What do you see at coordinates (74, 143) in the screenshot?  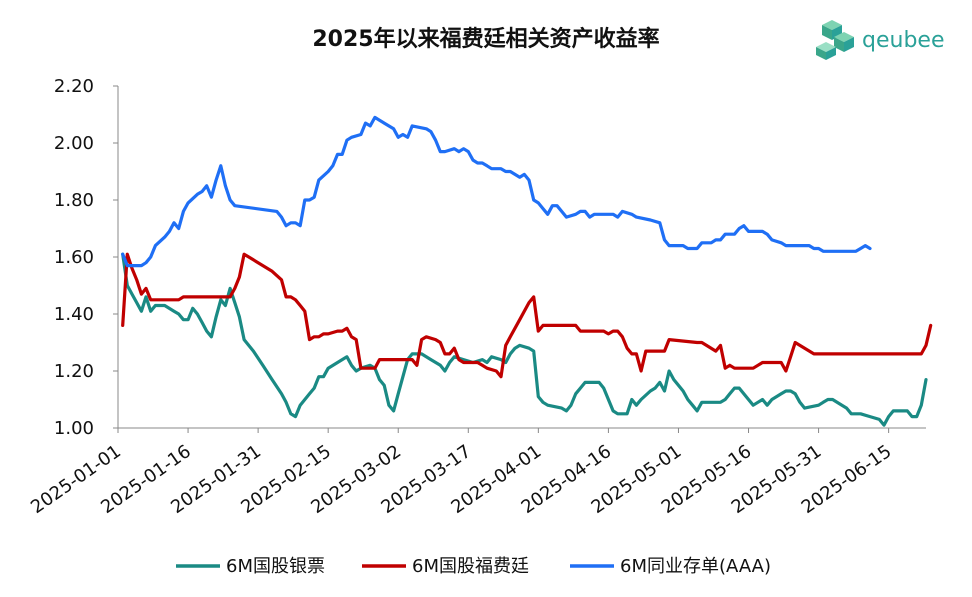 I see `y-tick-label: 2.00` at bounding box center [74, 143].